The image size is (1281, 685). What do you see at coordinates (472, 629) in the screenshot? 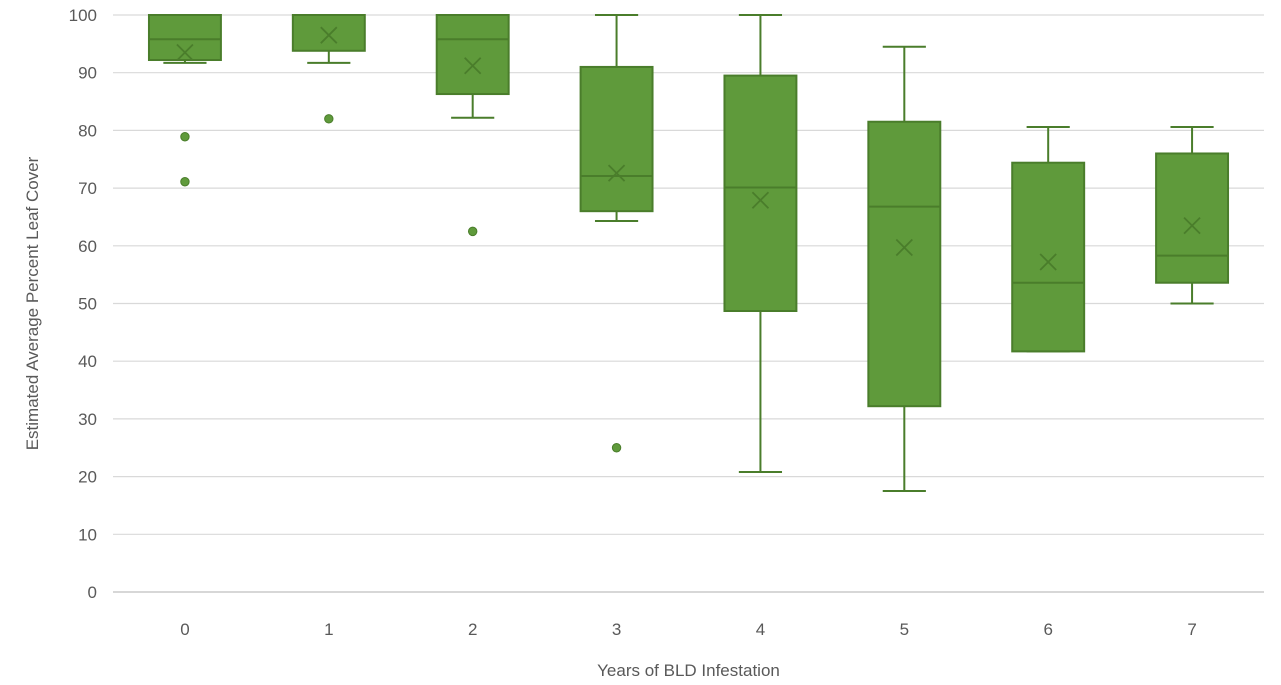
I see `x-tick-label-2: 2` at bounding box center [472, 629].